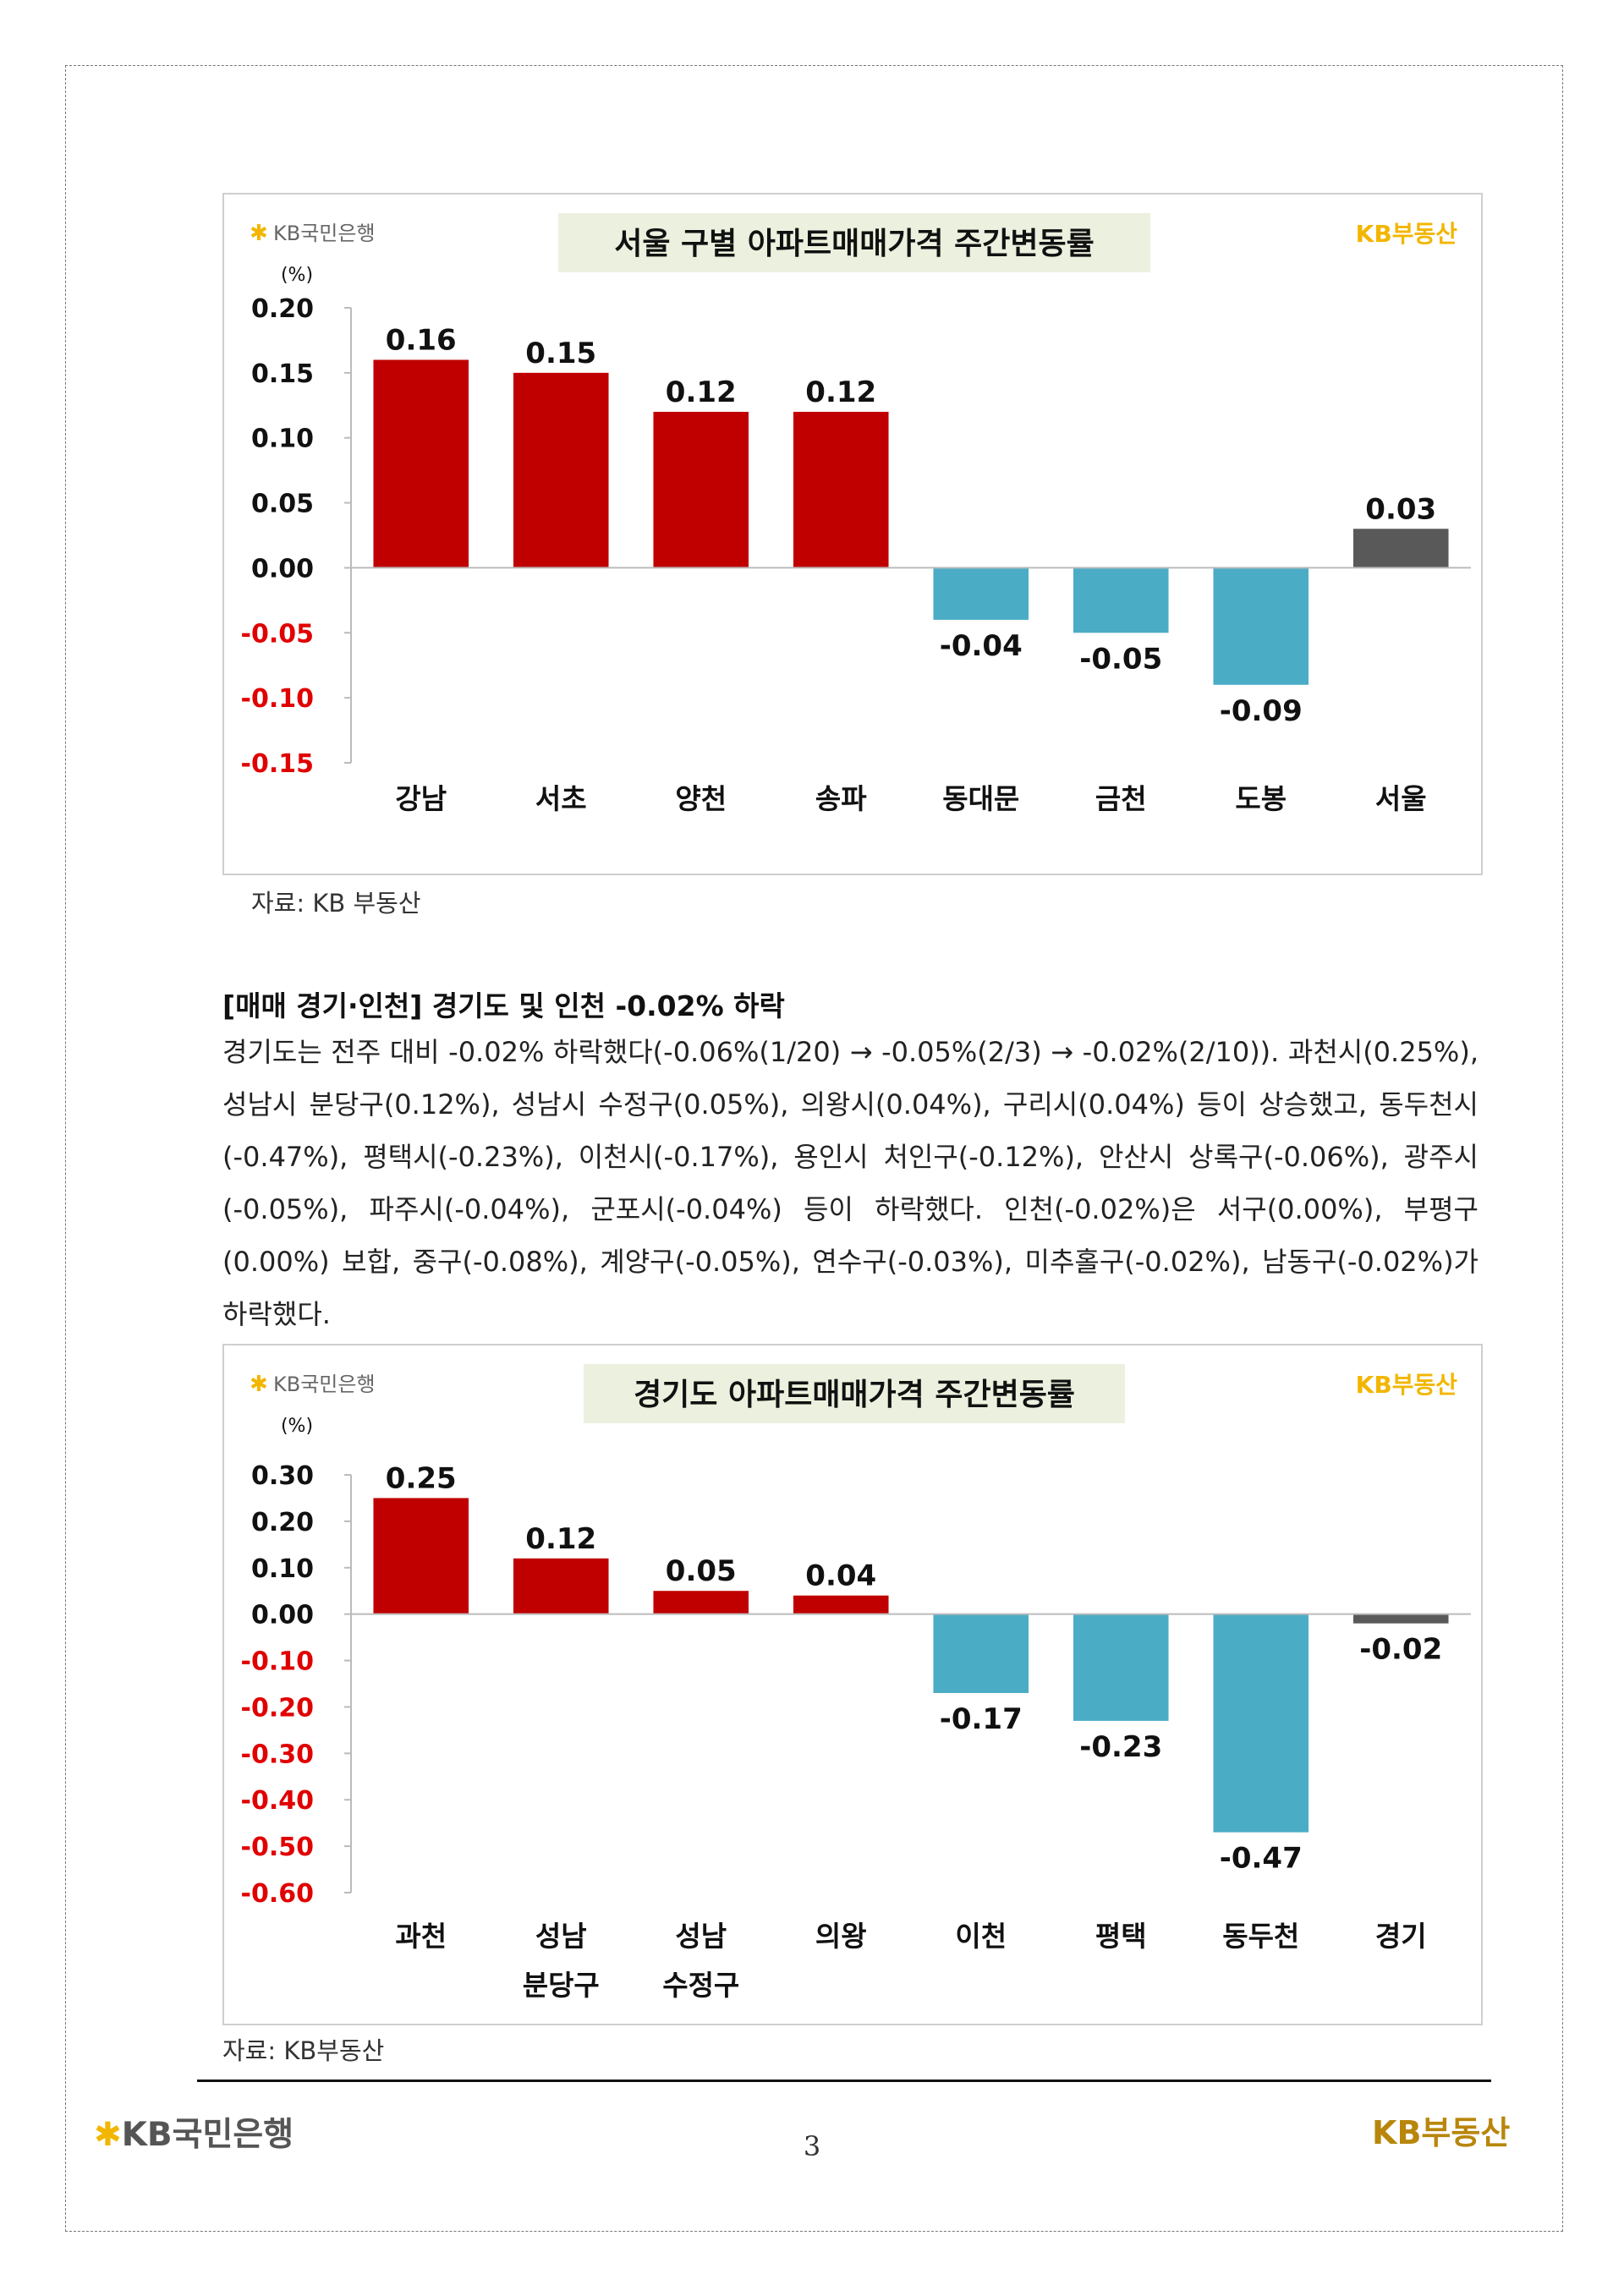  I want to click on y-tick-label: -0.60, so click(278, 1894).